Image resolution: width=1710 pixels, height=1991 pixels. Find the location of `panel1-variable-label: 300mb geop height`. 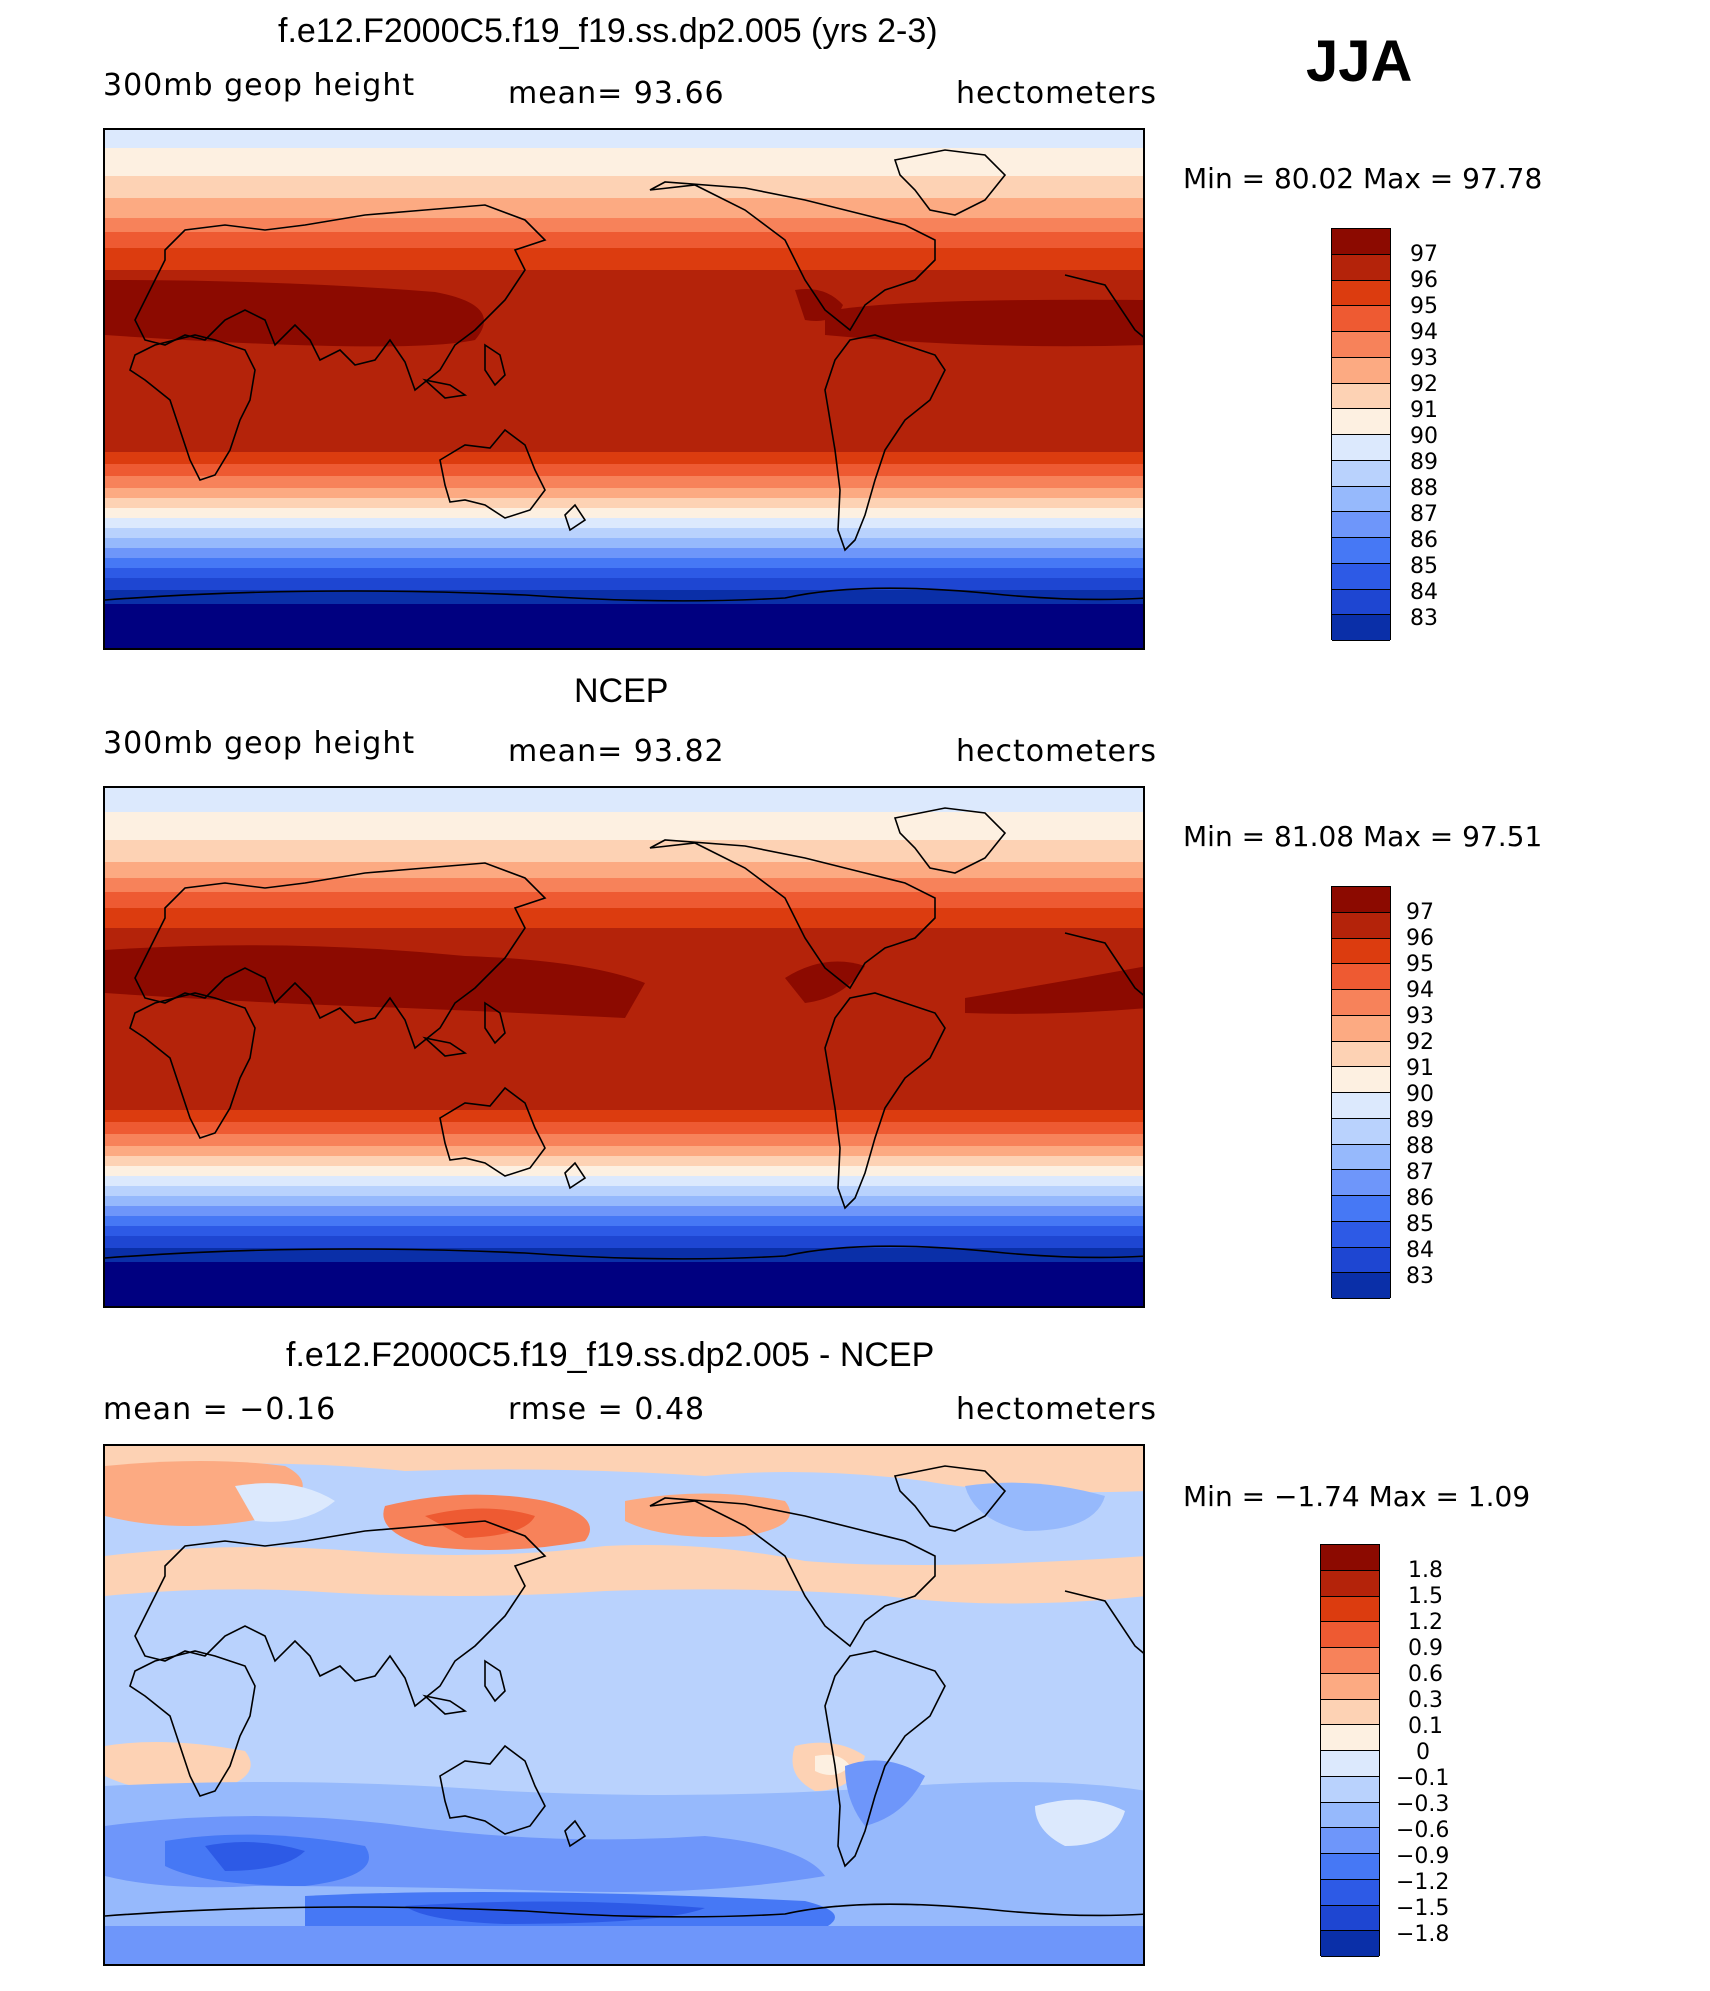

panel1-variable-label: 300mb geop height is located at coordinates (259, 85).